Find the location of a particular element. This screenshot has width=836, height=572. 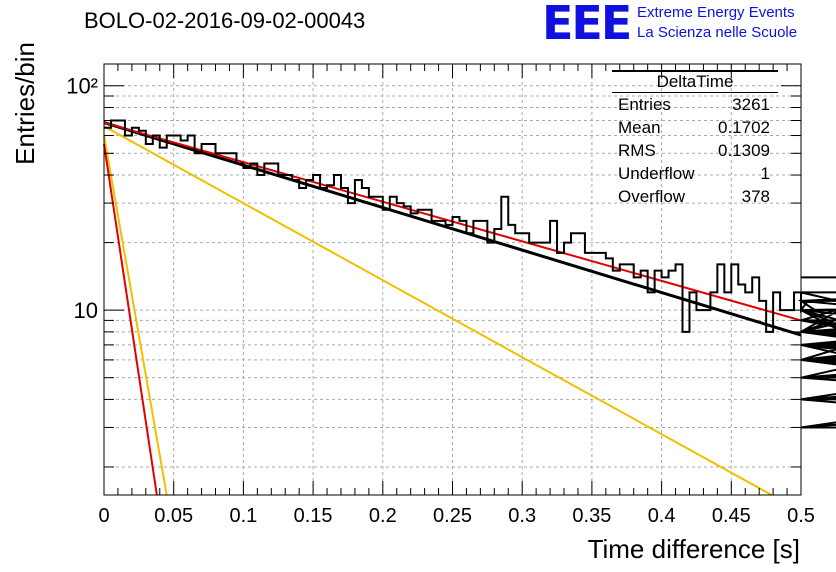

stats-value: 0.1309 is located at coordinates (744, 150).